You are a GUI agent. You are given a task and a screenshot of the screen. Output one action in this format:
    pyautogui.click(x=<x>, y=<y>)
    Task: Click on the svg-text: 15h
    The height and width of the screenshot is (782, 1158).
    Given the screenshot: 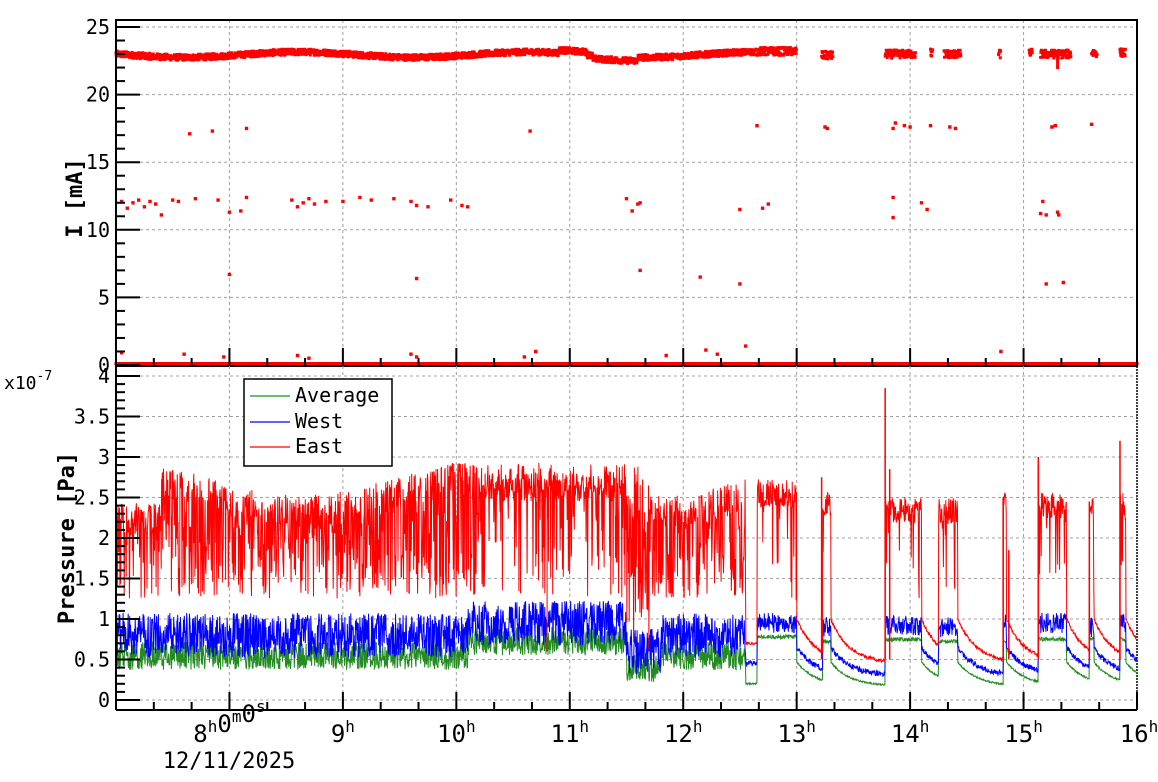 What is the action you would take?
    pyautogui.click(x=1023, y=732)
    